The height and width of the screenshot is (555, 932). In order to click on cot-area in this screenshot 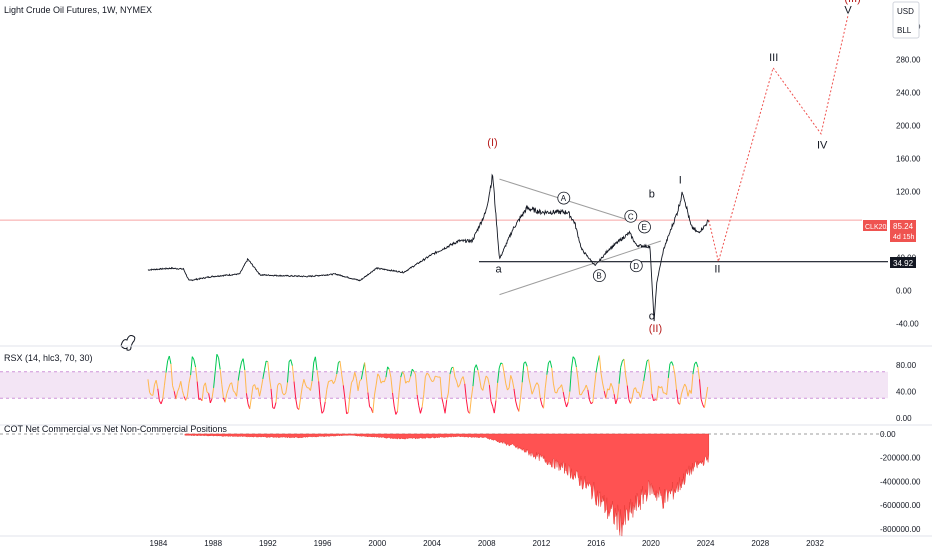, I will do `click(447, 485)`.